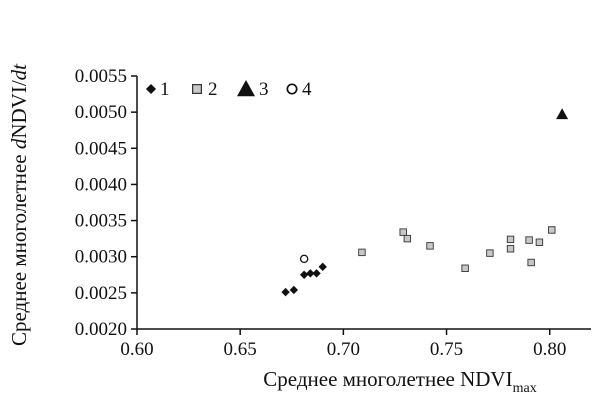 This screenshot has width=604, height=398. What do you see at coordinates (213, 89) in the screenshot?
I see `legend-label-2: 2` at bounding box center [213, 89].